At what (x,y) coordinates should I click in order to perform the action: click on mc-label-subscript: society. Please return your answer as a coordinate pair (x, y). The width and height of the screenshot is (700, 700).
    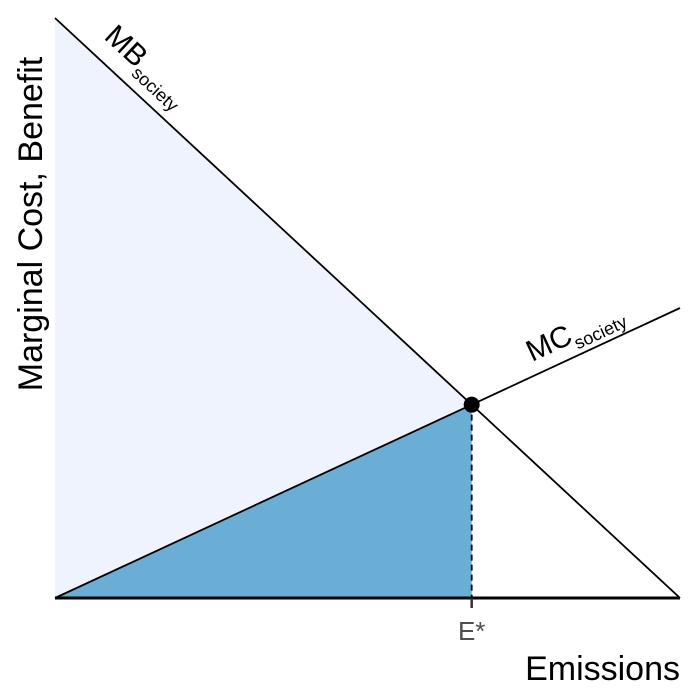
    Looking at the image, I should click on (600, 333).